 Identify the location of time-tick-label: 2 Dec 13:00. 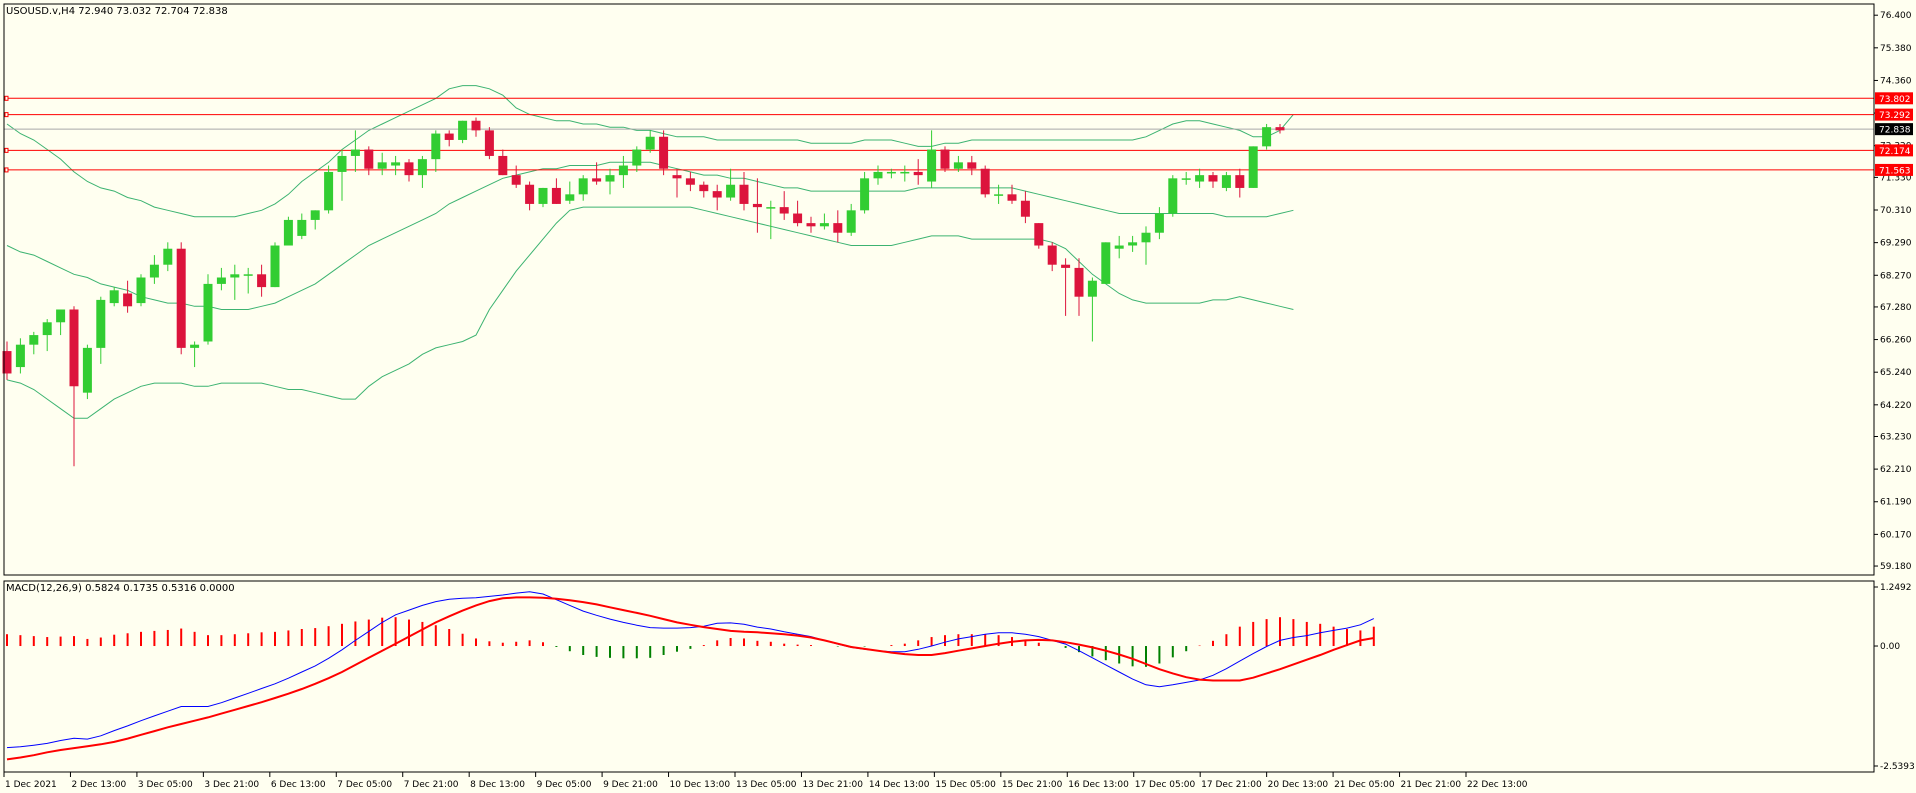
(98, 785).